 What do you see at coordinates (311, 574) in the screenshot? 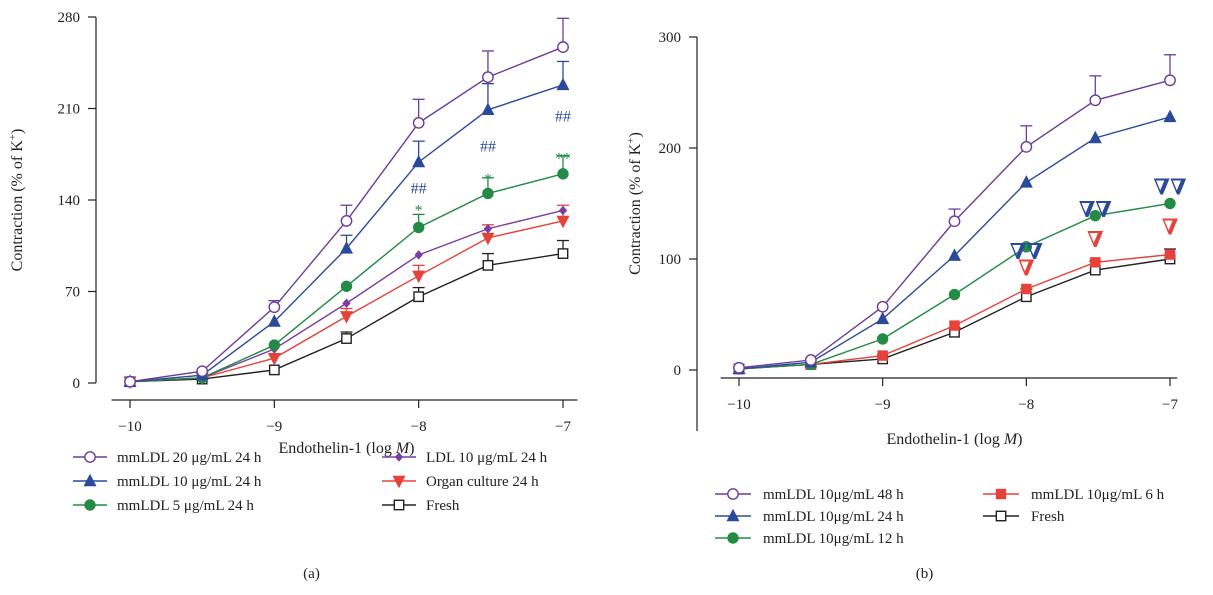
I see `panel-label: (a)` at bounding box center [311, 574].